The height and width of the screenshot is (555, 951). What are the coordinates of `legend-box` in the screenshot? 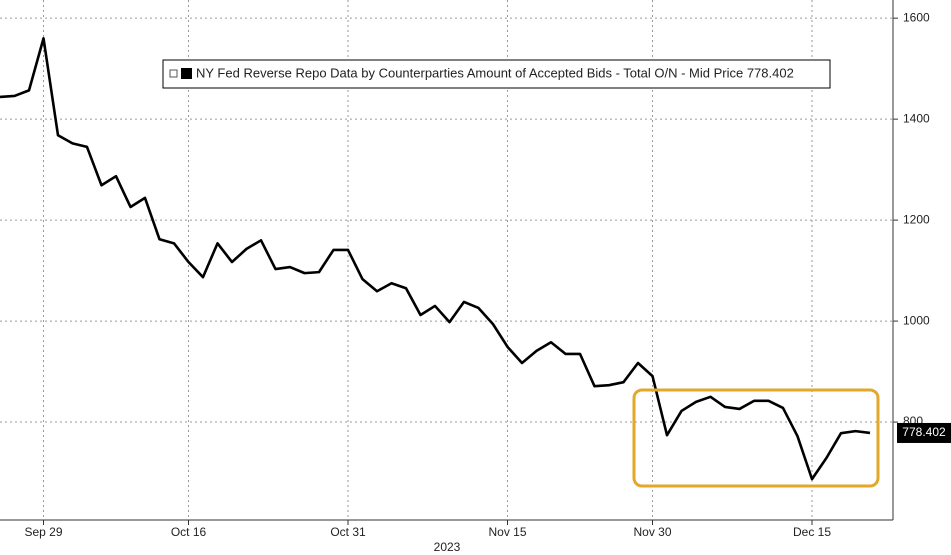 It's located at (496, 74).